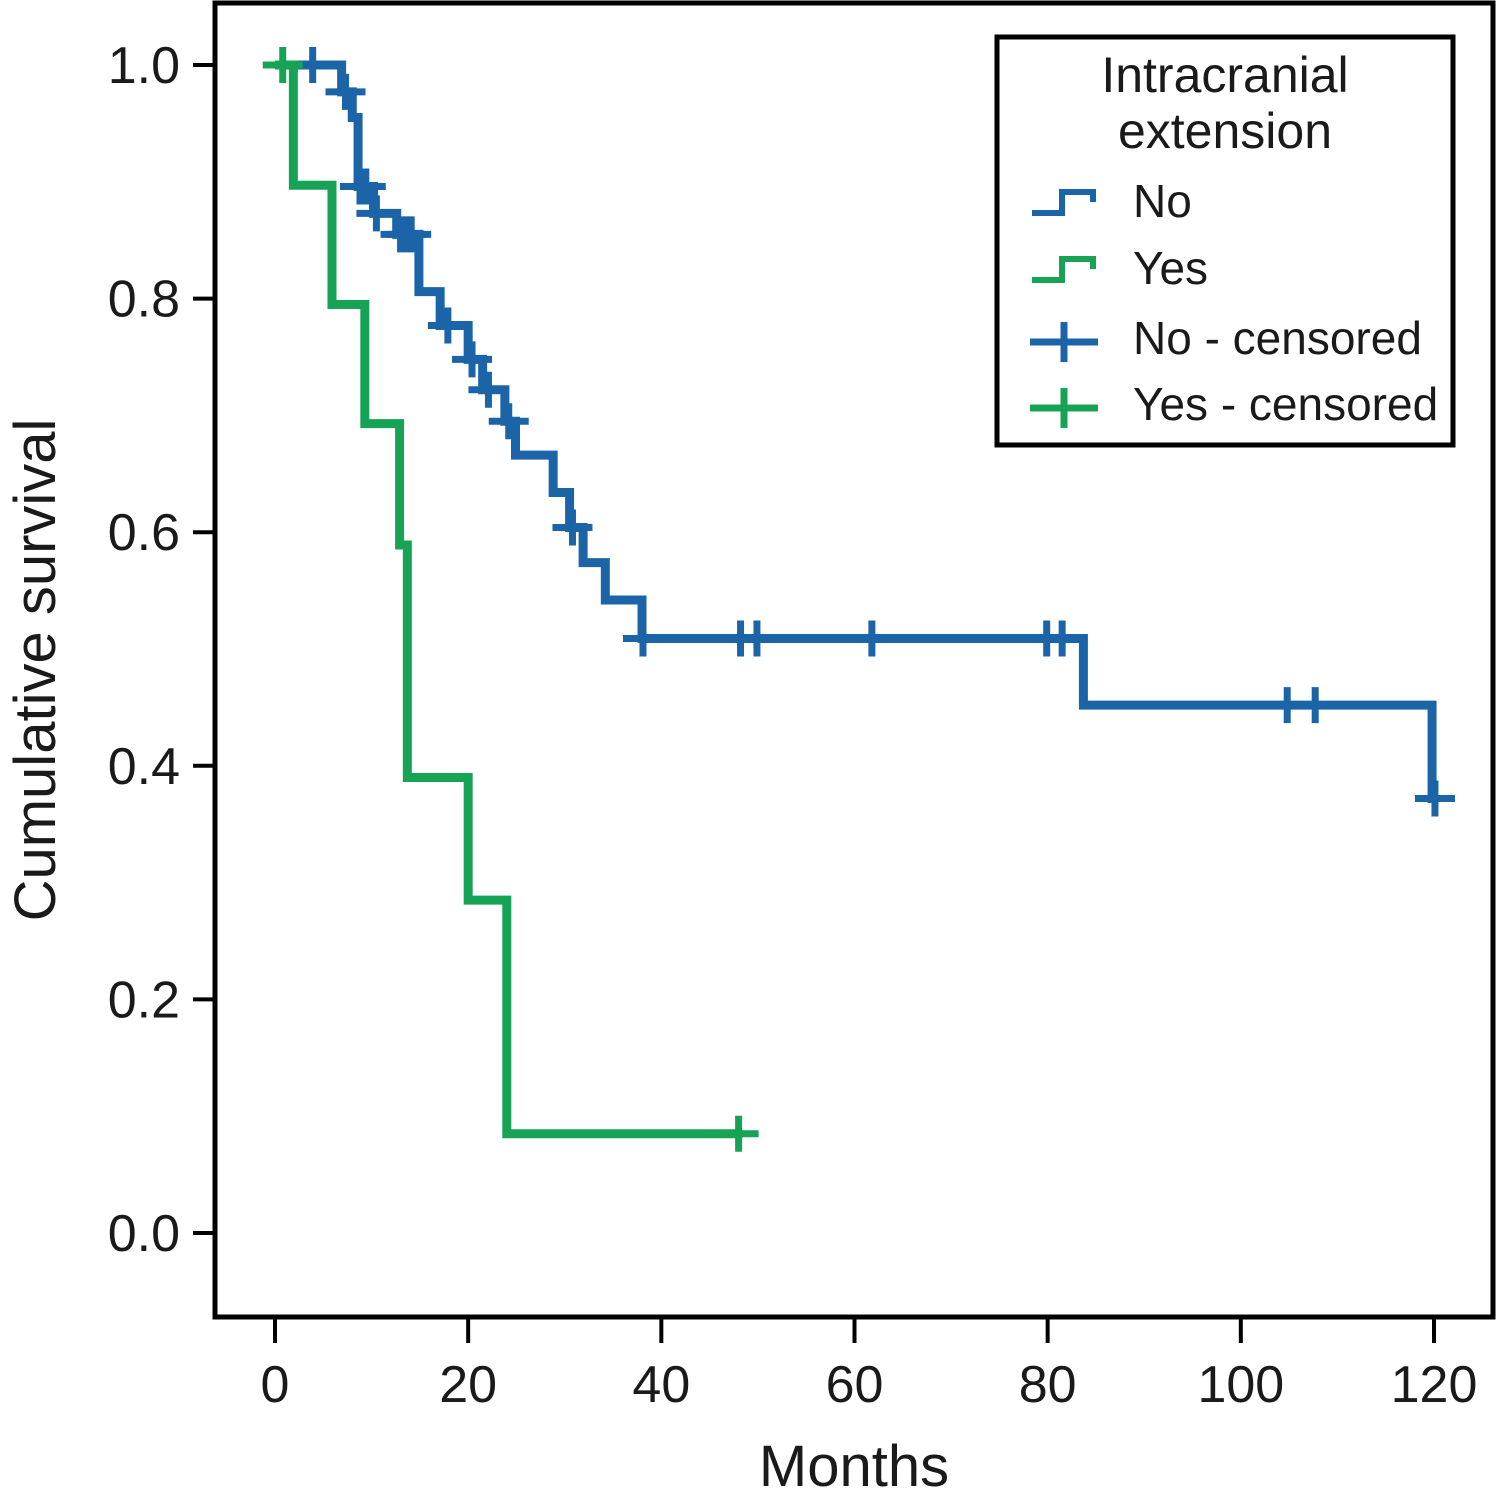 This screenshot has height=1505, width=1497. What do you see at coordinates (1225, 131) in the screenshot?
I see `legend-title: extension` at bounding box center [1225, 131].